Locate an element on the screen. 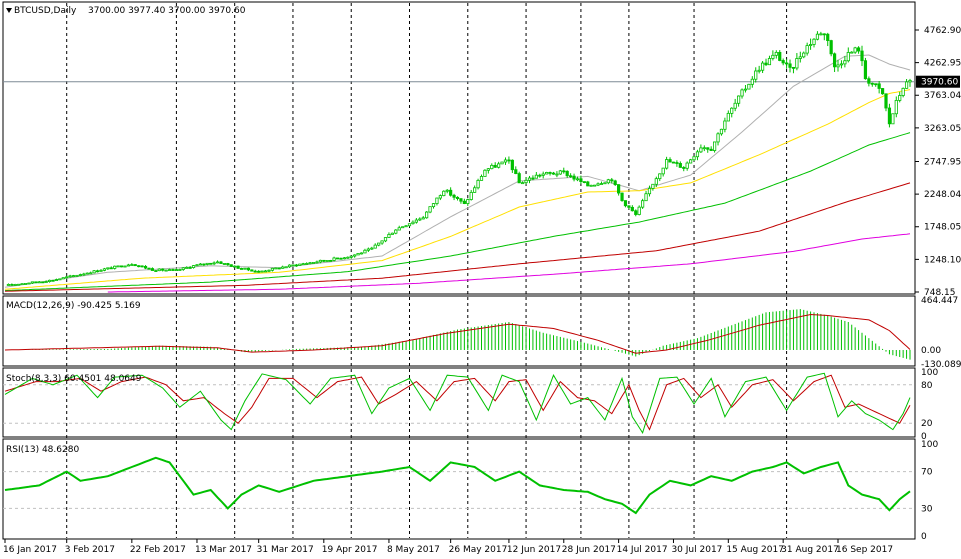  price-tick-label: 3263.05 is located at coordinates (942, 129).